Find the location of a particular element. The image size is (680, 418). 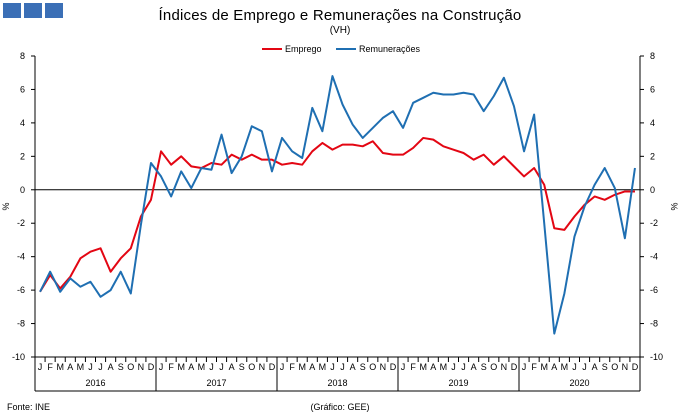

year-label: 2016 is located at coordinates (95, 383).